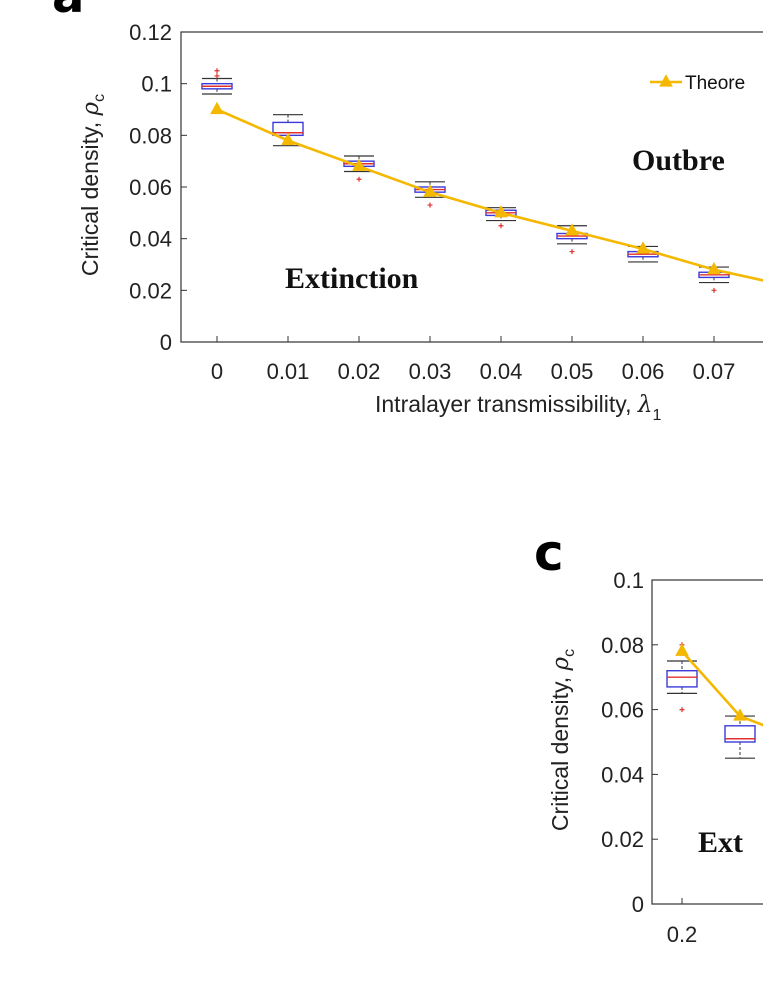  What do you see at coordinates (622, 645) in the screenshot?
I see `y-tick-label-c-4: 0.08` at bounding box center [622, 645].